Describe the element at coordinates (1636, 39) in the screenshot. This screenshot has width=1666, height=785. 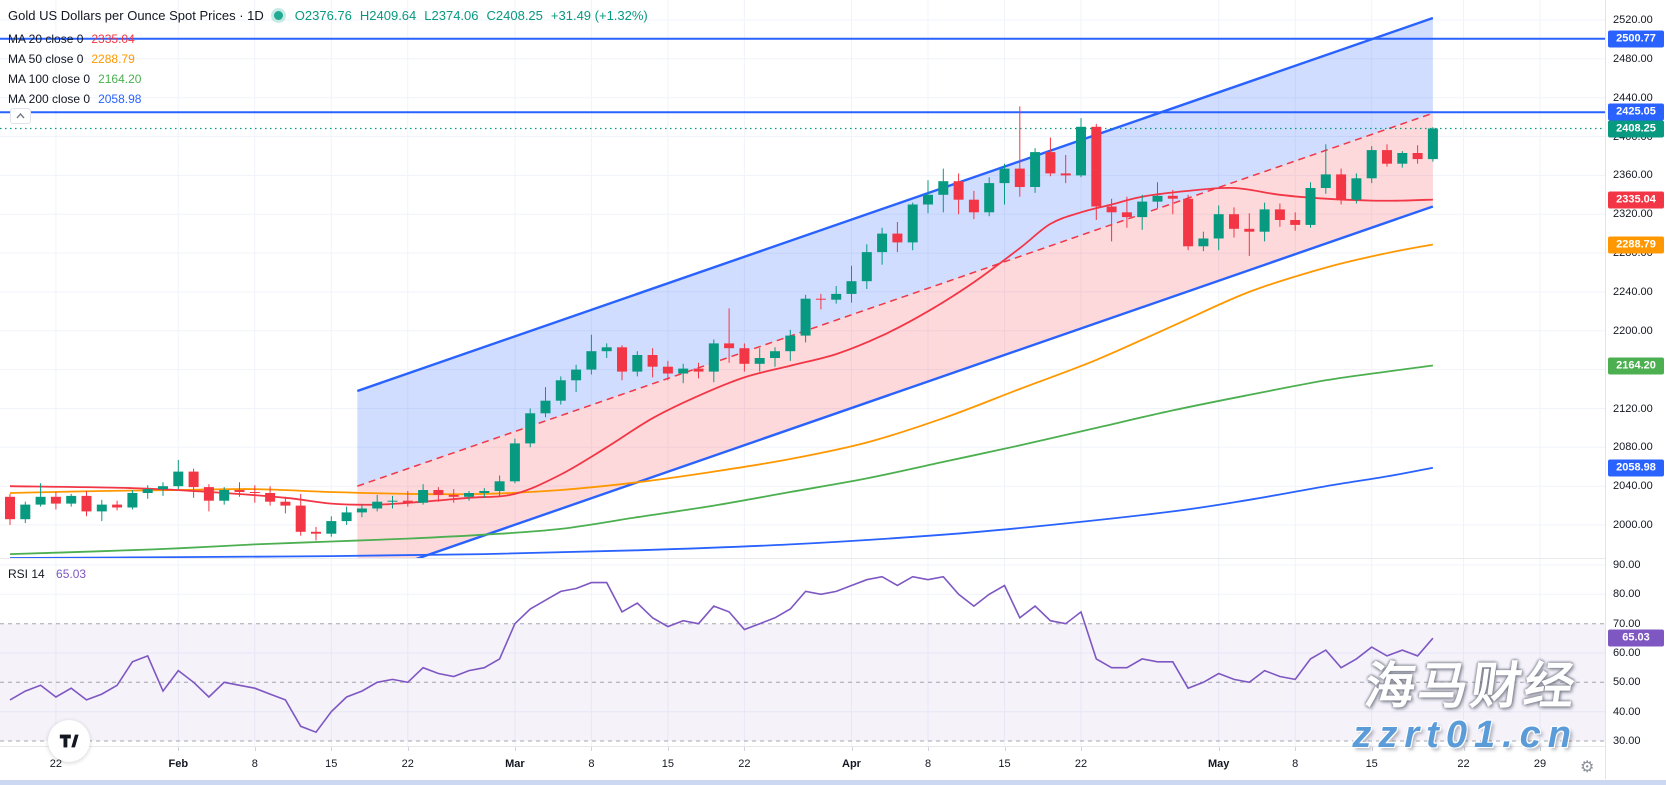
I see `price-axis-badge: 2500.77` at that location.